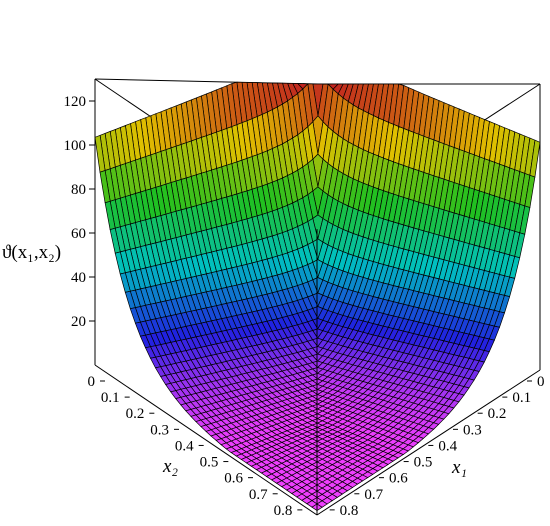 The width and height of the screenshot is (550, 526). I want to click on z-tick-label: 60, so click(78, 234).